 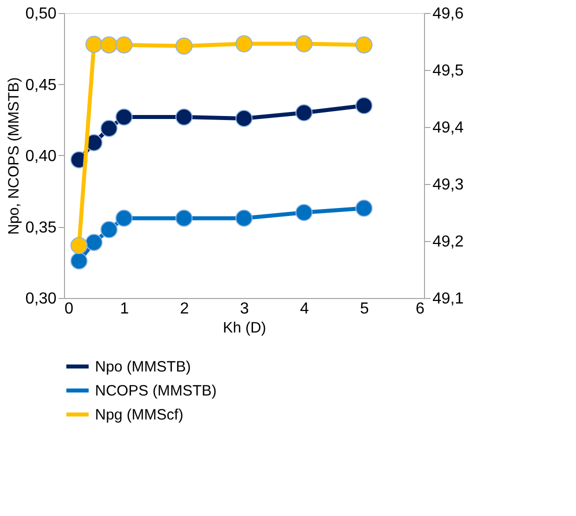 What do you see at coordinates (448, 14) in the screenshot?
I see `y2-tick-label: 49,6` at bounding box center [448, 14].